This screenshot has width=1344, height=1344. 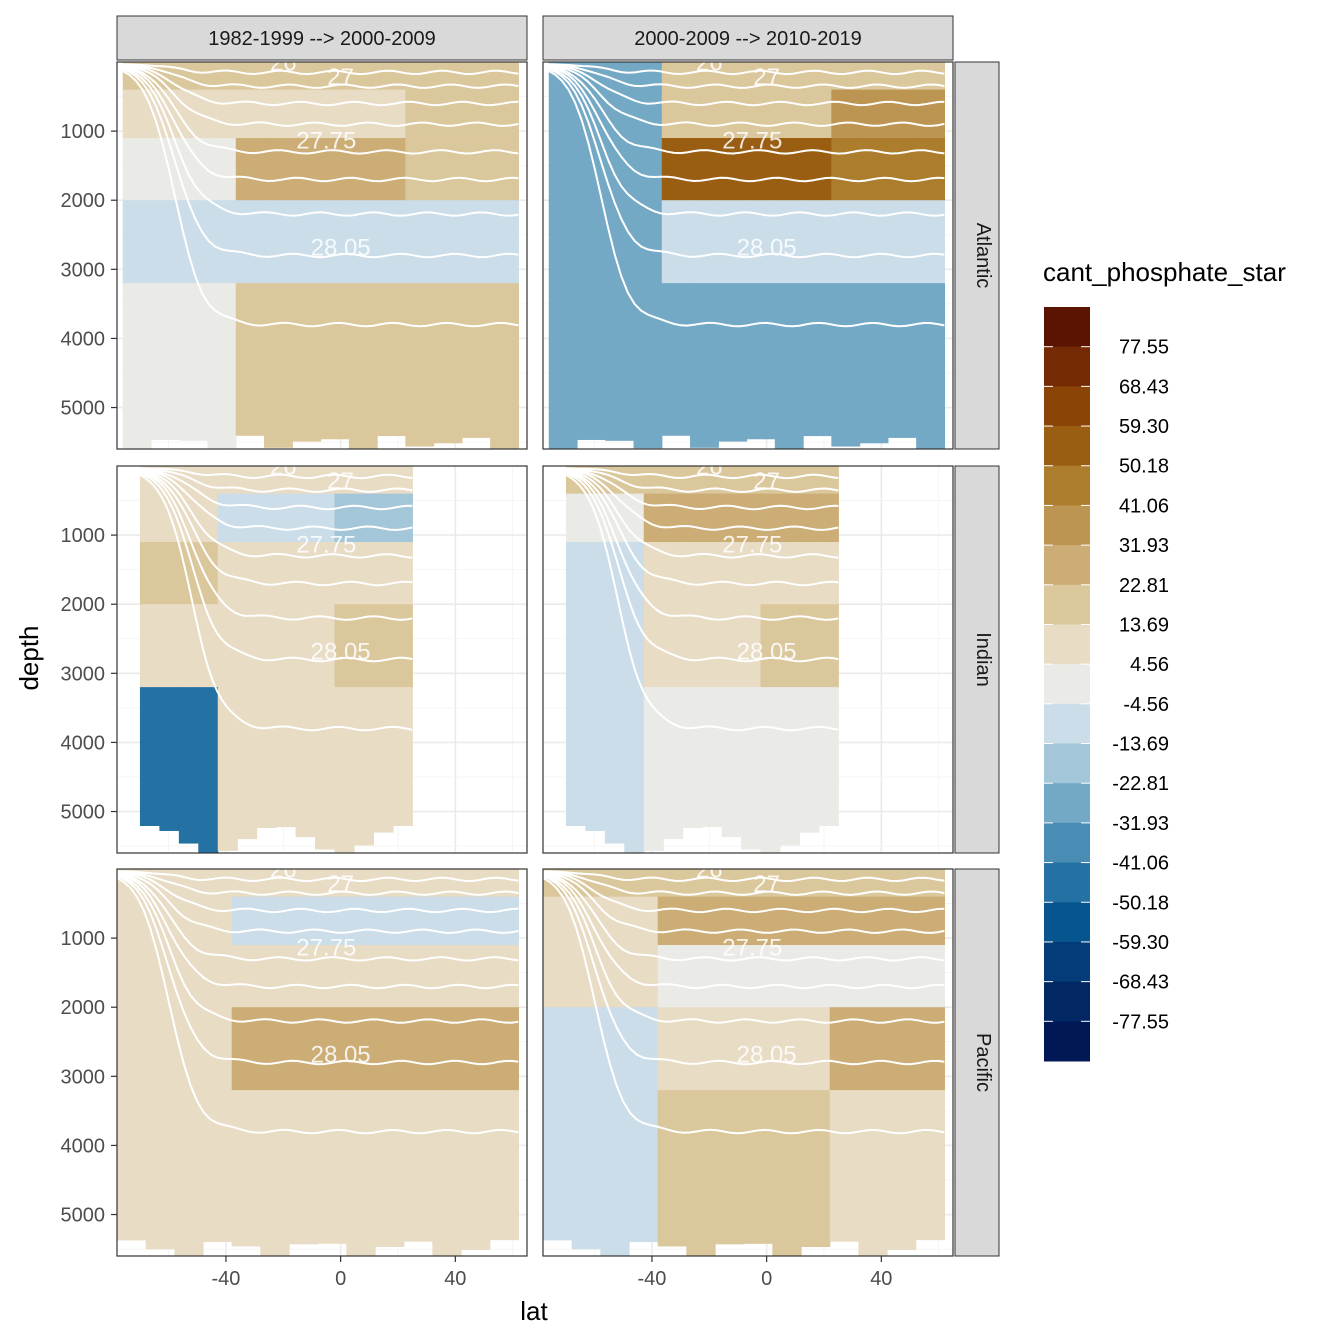 I want to click on legend-title: cant_phosphate_star, so click(x=1164, y=272).